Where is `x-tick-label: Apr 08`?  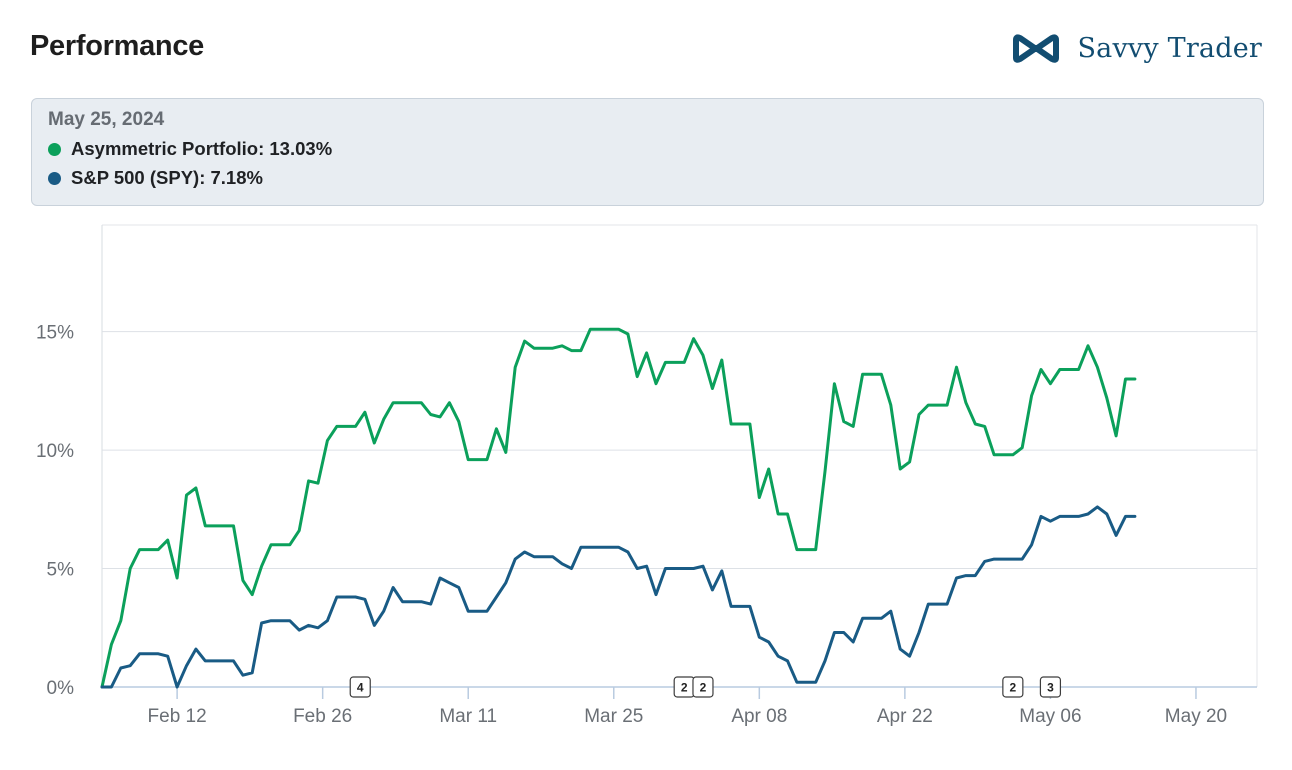
x-tick-label: Apr 08 is located at coordinates (759, 716).